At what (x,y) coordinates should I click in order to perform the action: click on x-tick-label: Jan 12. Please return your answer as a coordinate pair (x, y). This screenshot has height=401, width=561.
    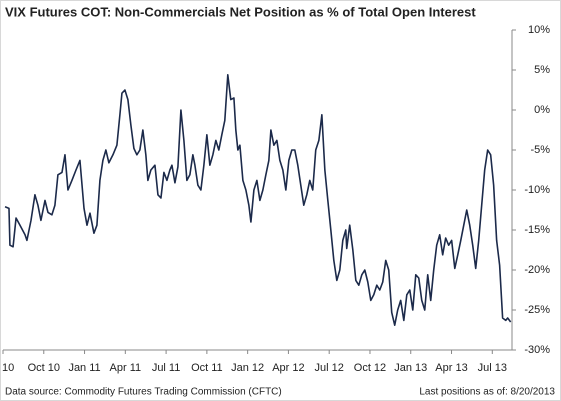
    Looking at the image, I should click on (247, 368).